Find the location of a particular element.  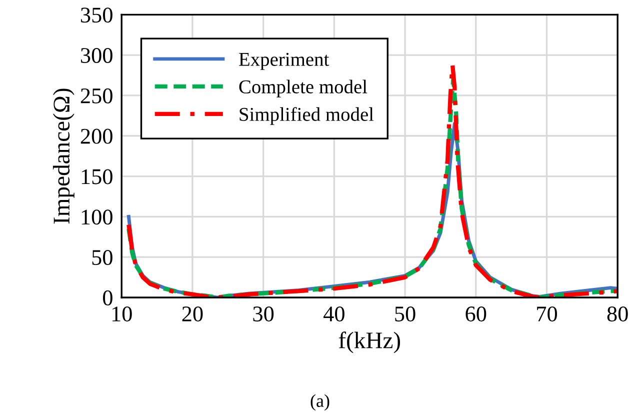

y-tick-label: 0 is located at coordinates (107, 298).